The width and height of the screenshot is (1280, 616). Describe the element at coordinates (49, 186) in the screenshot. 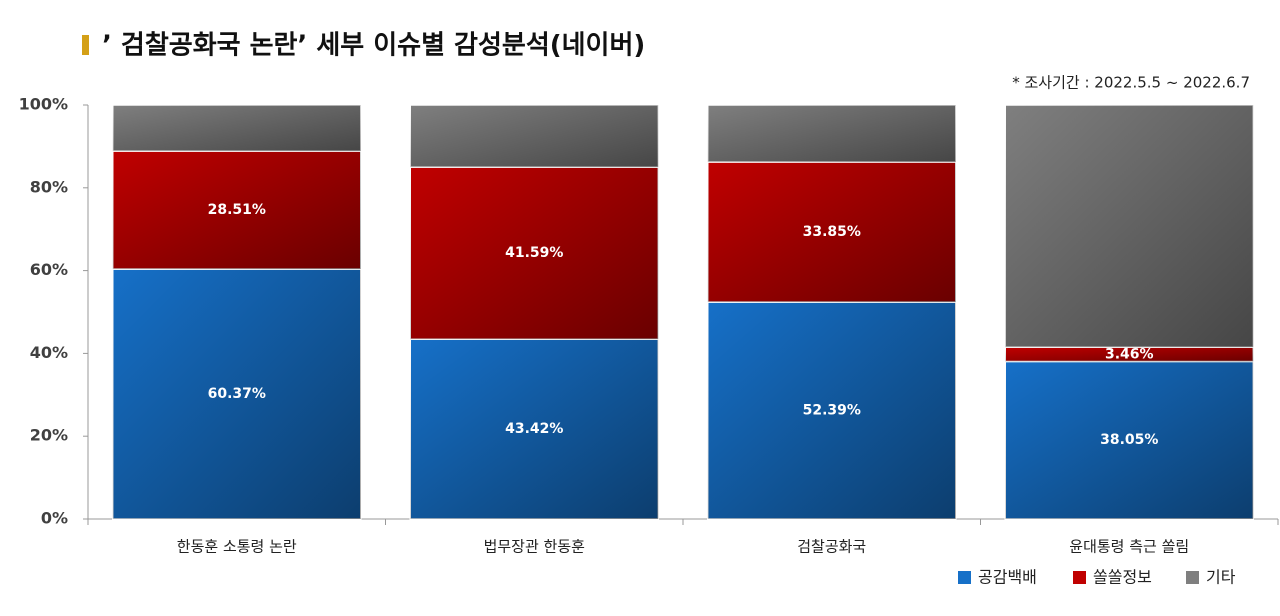

I see `y-tick-label: 80%` at that location.